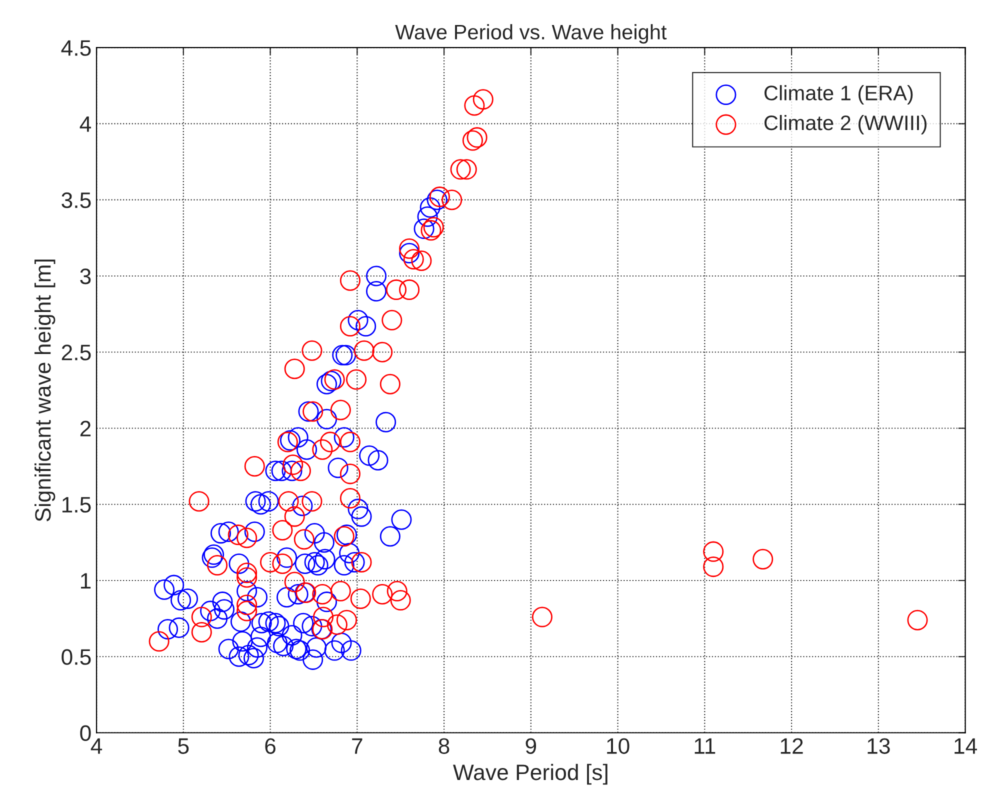 This screenshot has width=985, height=807. What do you see at coordinates (879, 746) in the screenshot?
I see `x-tick-label: 13` at bounding box center [879, 746].